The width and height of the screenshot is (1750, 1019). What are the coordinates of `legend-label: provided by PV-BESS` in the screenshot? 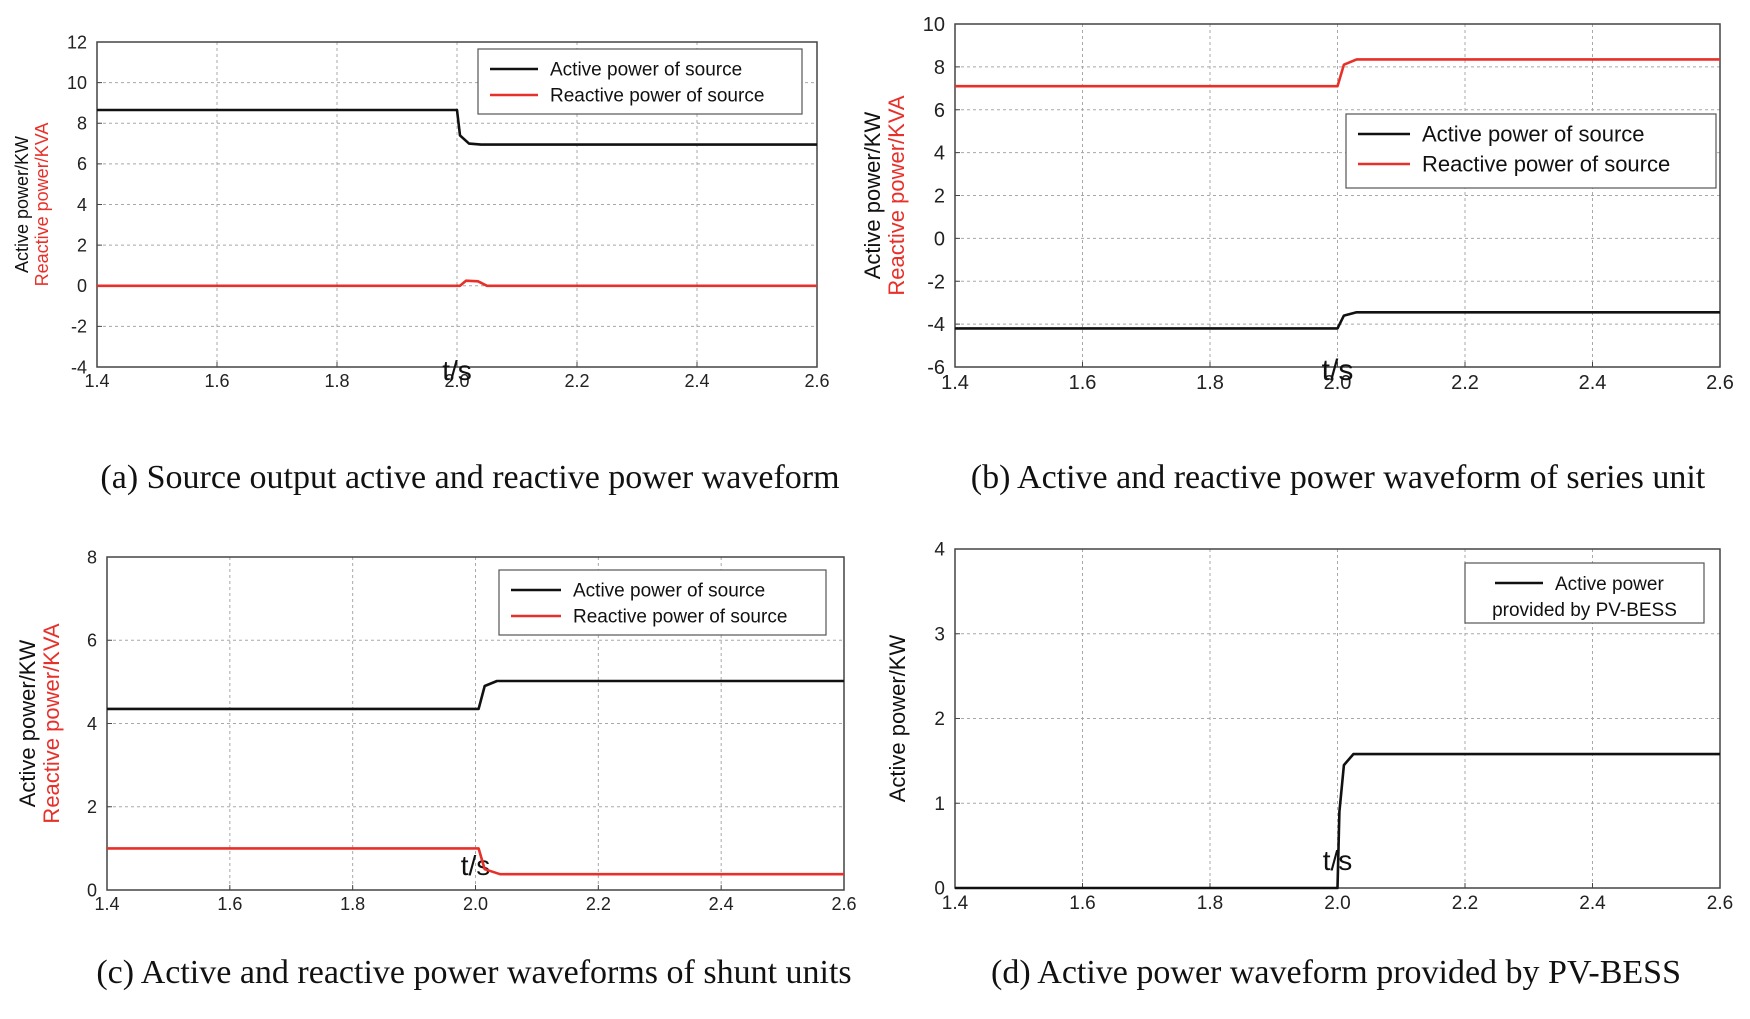 It's located at (1584, 610).